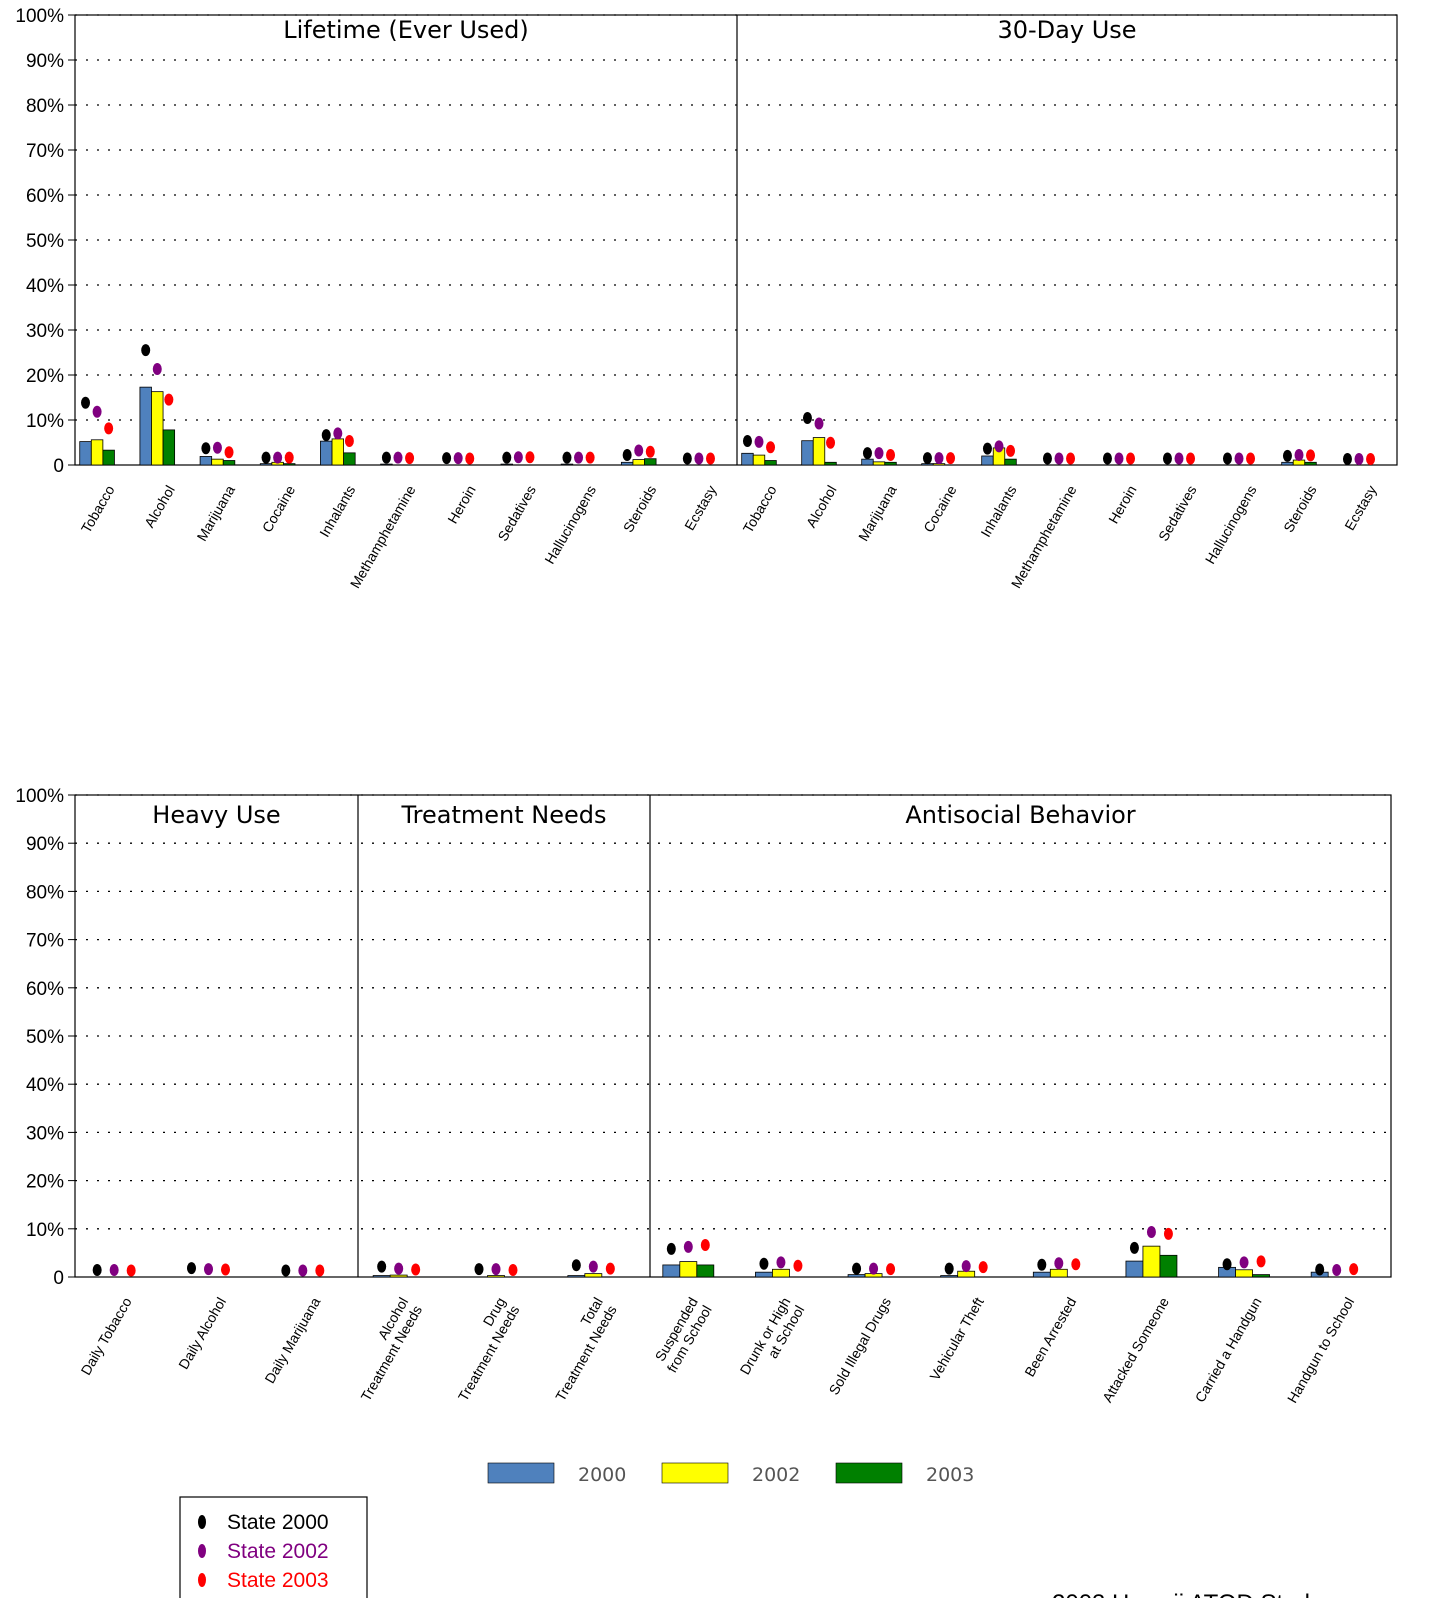 The image size is (1430, 1598). What do you see at coordinates (278, 1522) in the screenshot?
I see `state-legend-label-state-2000: State 2000` at bounding box center [278, 1522].